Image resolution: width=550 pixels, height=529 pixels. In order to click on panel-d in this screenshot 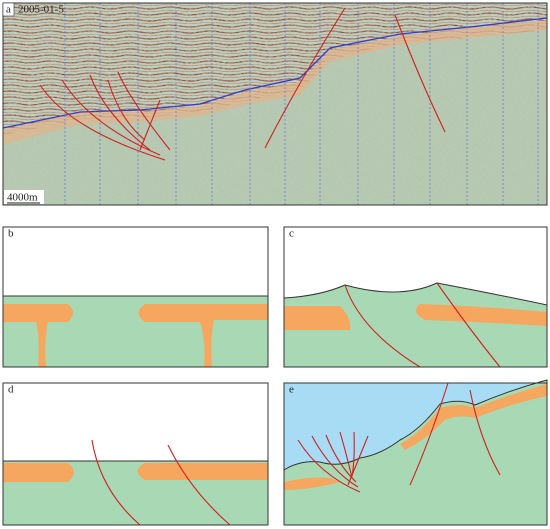, I will do `click(135, 454)`.